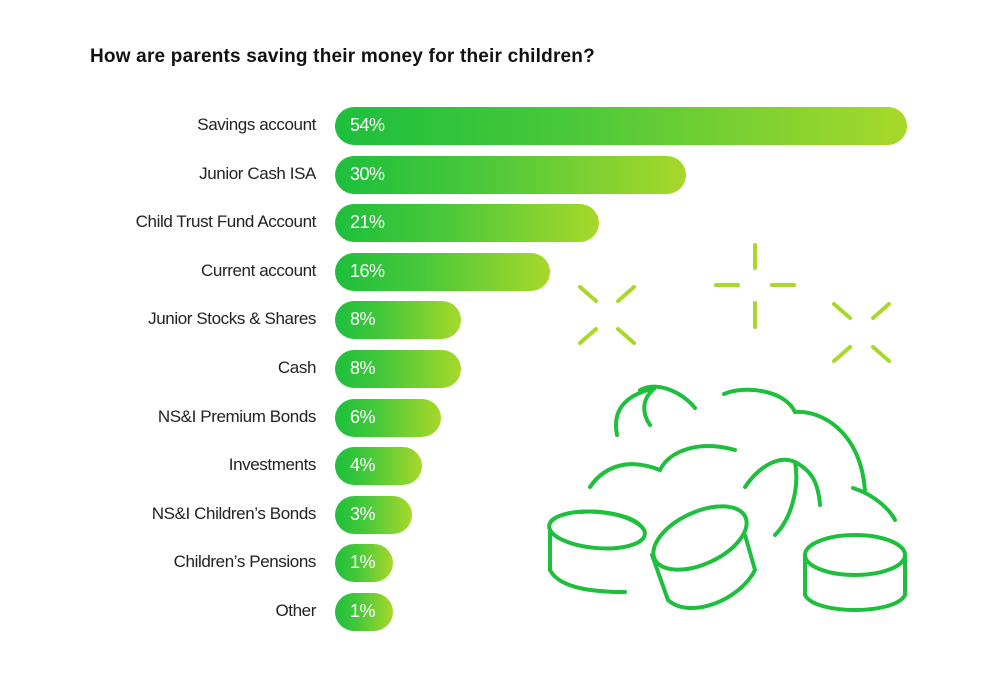 The height and width of the screenshot is (690, 986). What do you see at coordinates (727, 498) in the screenshot?
I see `coin-pile-icon` at bounding box center [727, 498].